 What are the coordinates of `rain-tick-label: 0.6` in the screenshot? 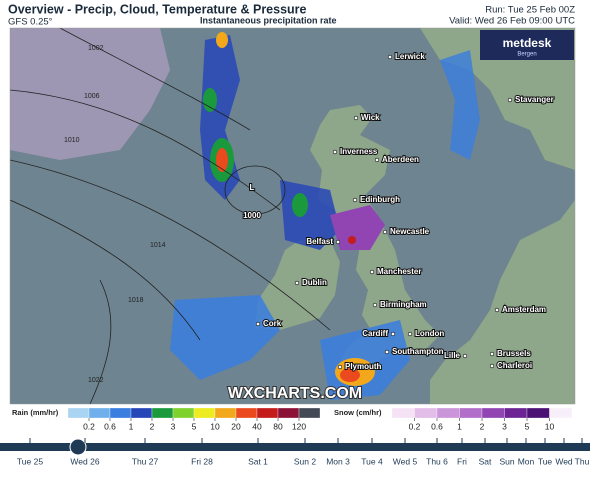 It's located at (110, 426).